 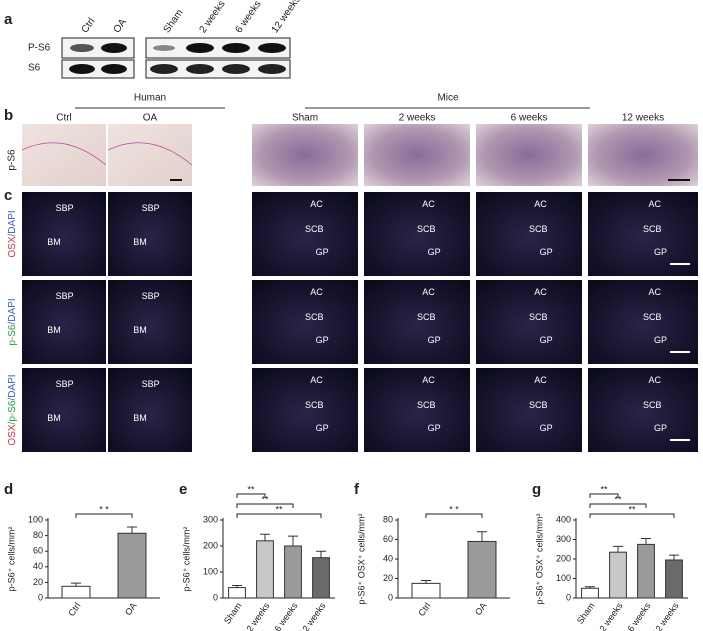 I want to click on column-label: Ctrl, so click(x=64, y=118).